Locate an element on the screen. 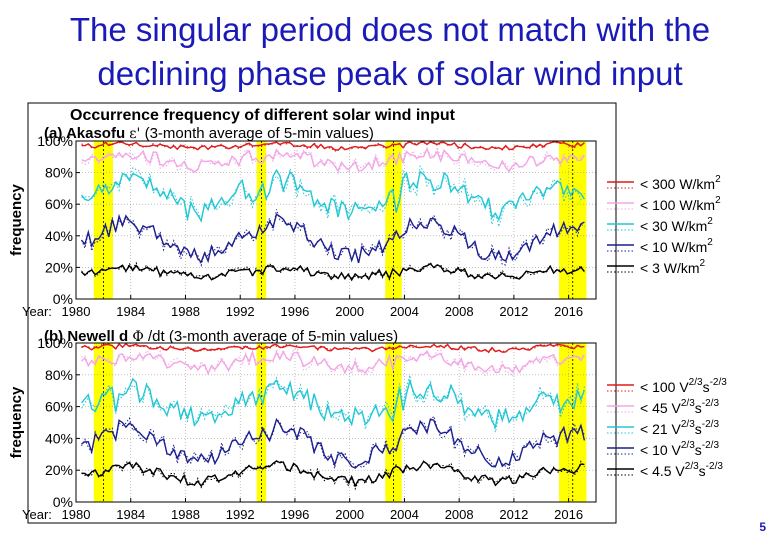 This screenshot has width=780, height=540. legend-entry: < 45 V2/3s-2/3 is located at coordinates (679, 407).